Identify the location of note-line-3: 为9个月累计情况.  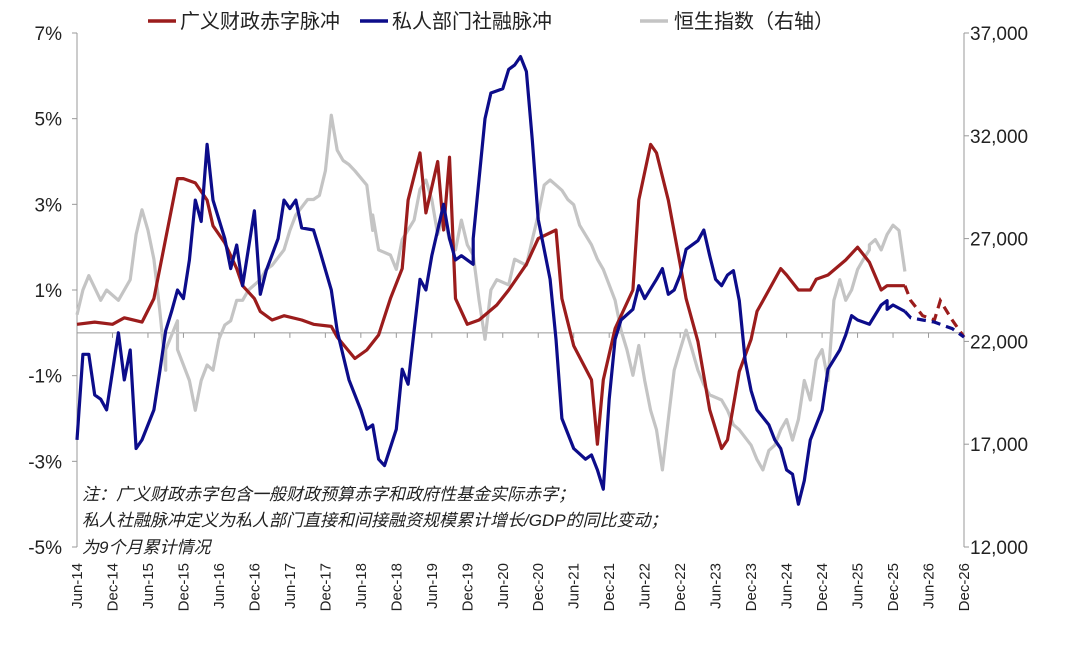
(147, 547).